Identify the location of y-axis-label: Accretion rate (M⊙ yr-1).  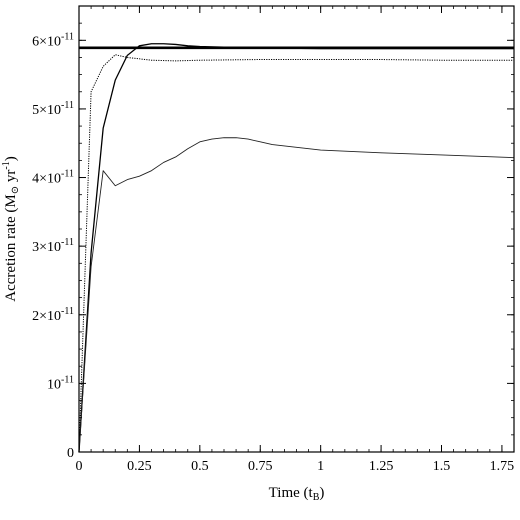
(11, 228).